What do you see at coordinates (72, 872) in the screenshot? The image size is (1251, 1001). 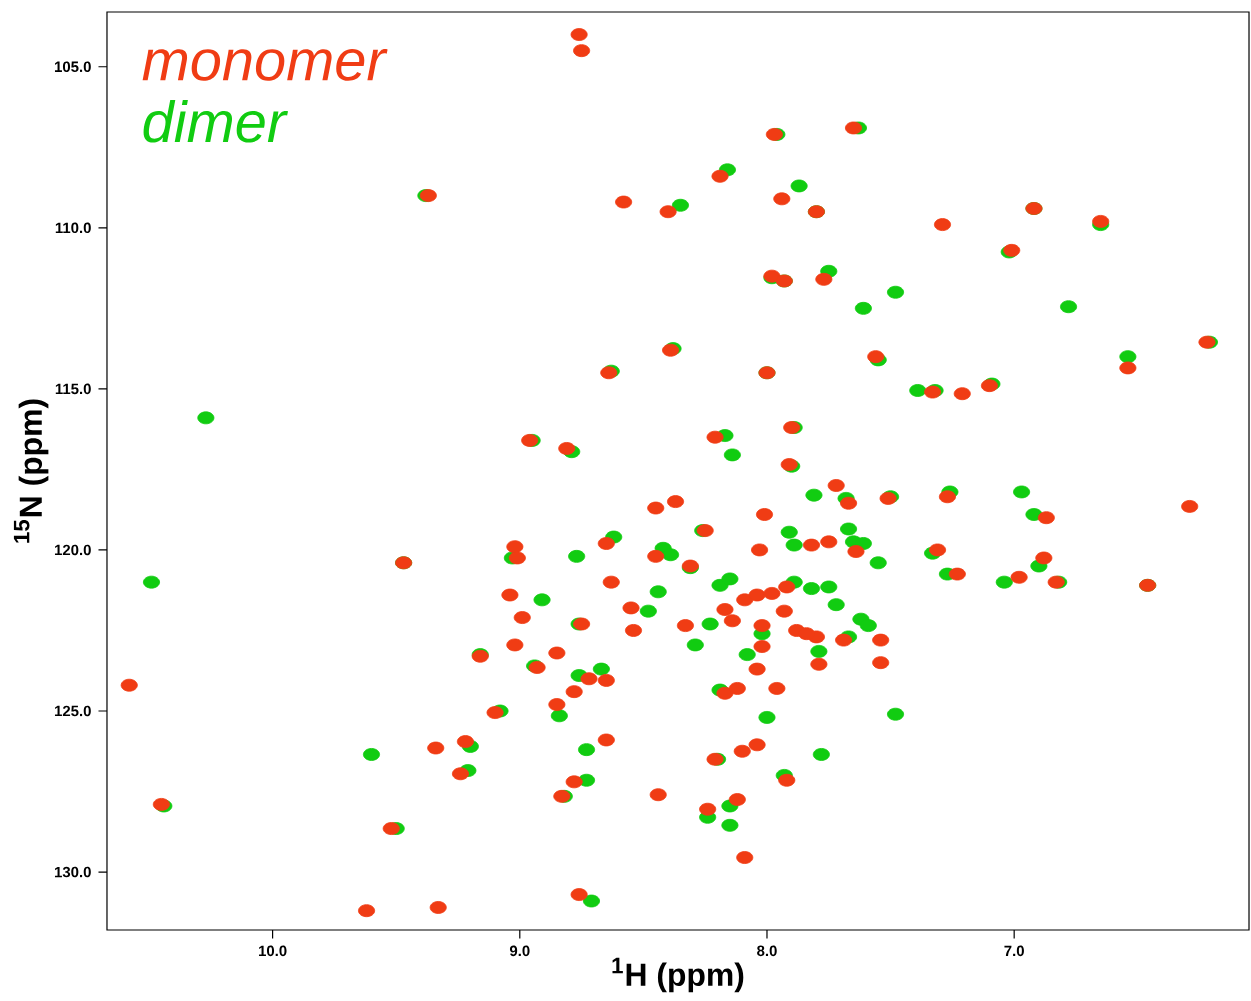 I see `y-tick-label: 130.0` at bounding box center [72, 872].